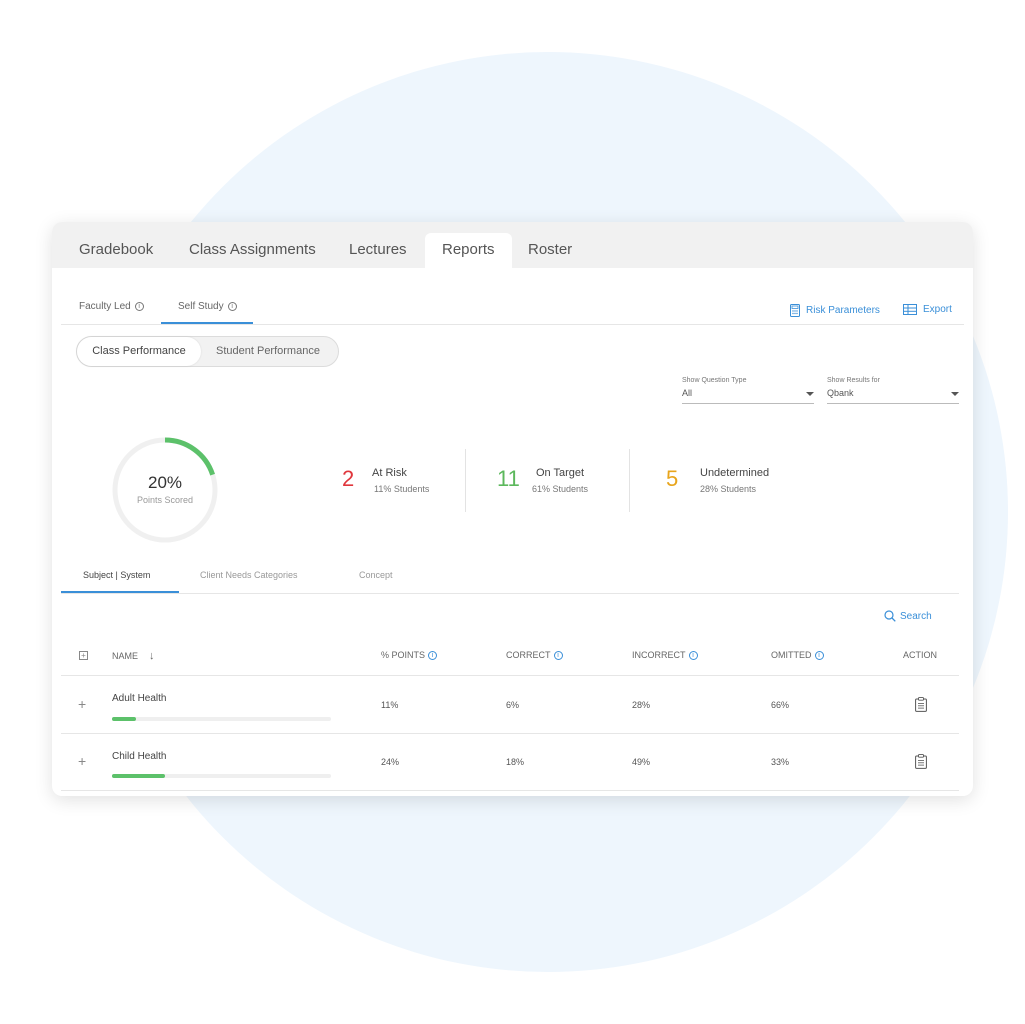  Describe the element at coordinates (139, 756) in the screenshot. I see `row-name: Child Health` at that location.